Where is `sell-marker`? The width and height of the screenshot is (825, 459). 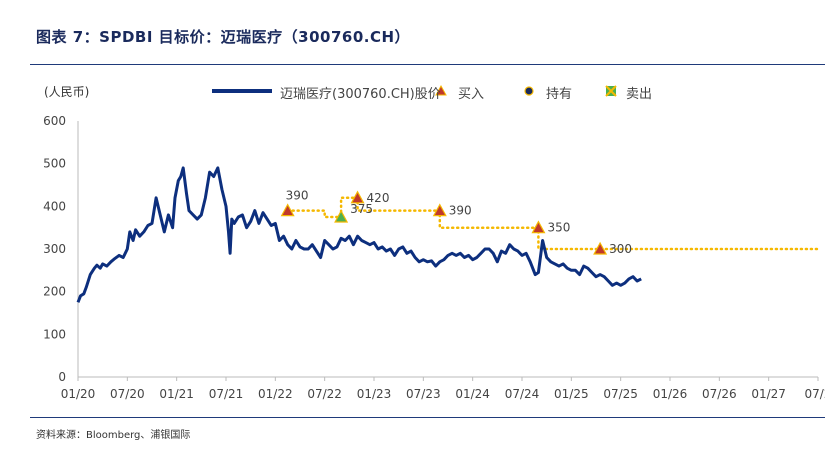
sell-marker is located at coordinates (341, 216).